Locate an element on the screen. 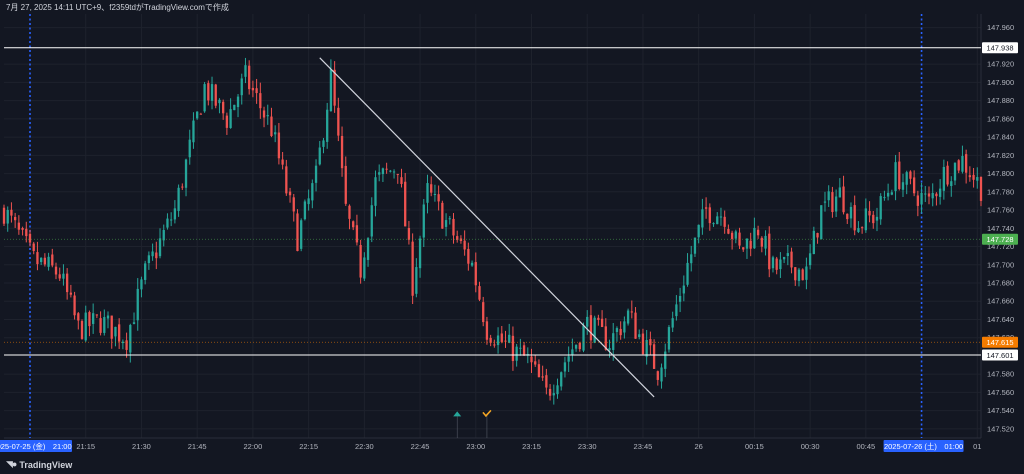  time-tick-label: 01 is located at coordinates (977, 446).